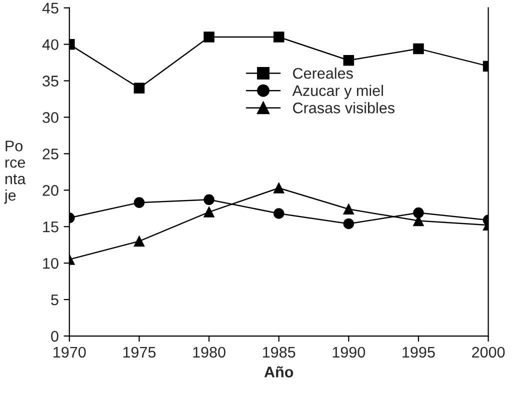  What do you see at coordinates (50, 81) in the screenshot?
I see `y-tick-label: 35` at bounding box center [50, 81].